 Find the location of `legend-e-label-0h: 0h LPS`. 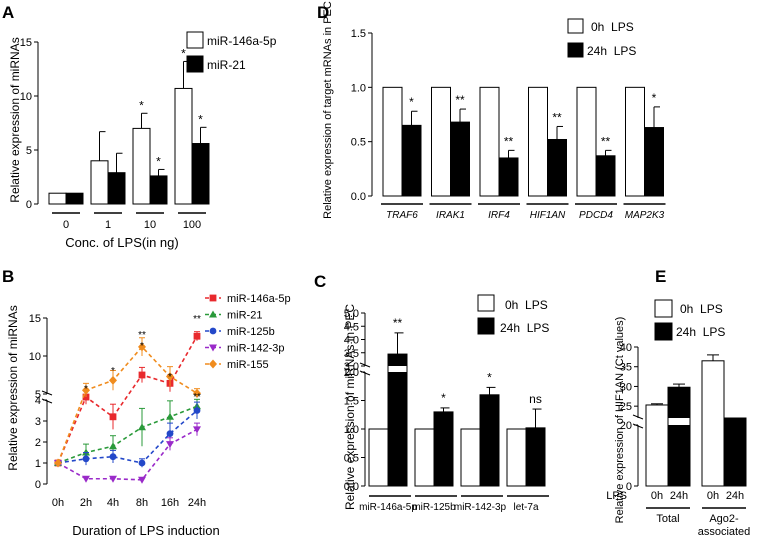

legend-e-label-0h: 0h LPS is located at coordinates (701, 309).